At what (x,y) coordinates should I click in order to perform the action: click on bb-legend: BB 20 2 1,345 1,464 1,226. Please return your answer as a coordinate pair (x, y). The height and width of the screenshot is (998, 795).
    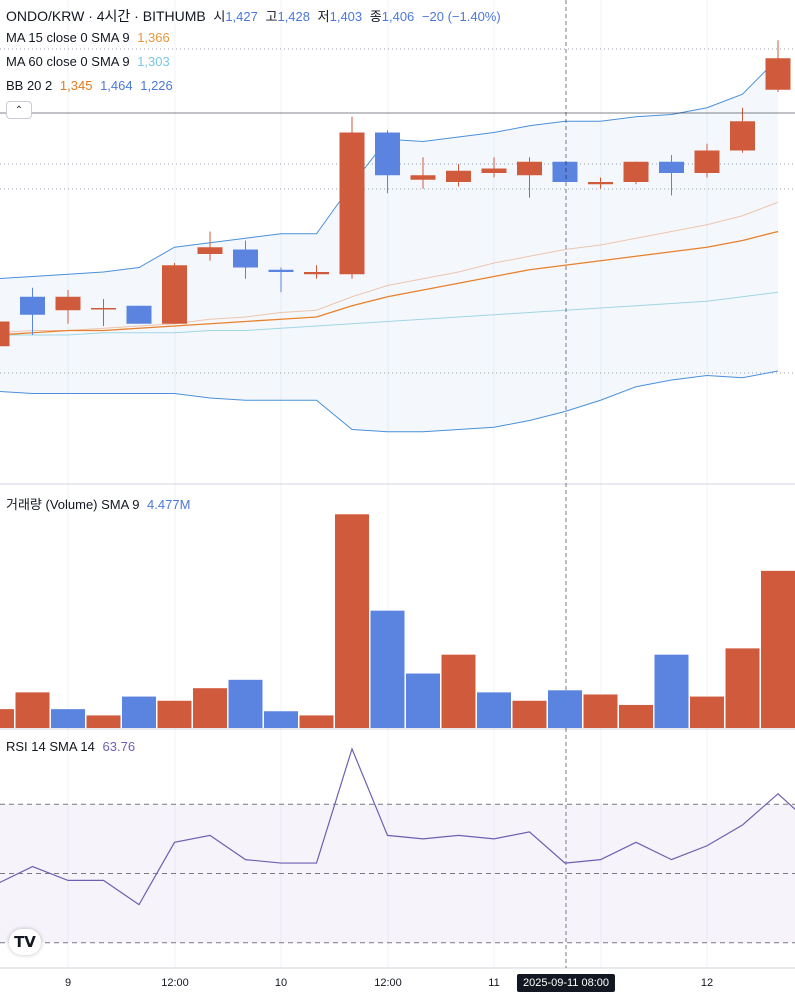
    Looking at the image, I should click on (91, 85).